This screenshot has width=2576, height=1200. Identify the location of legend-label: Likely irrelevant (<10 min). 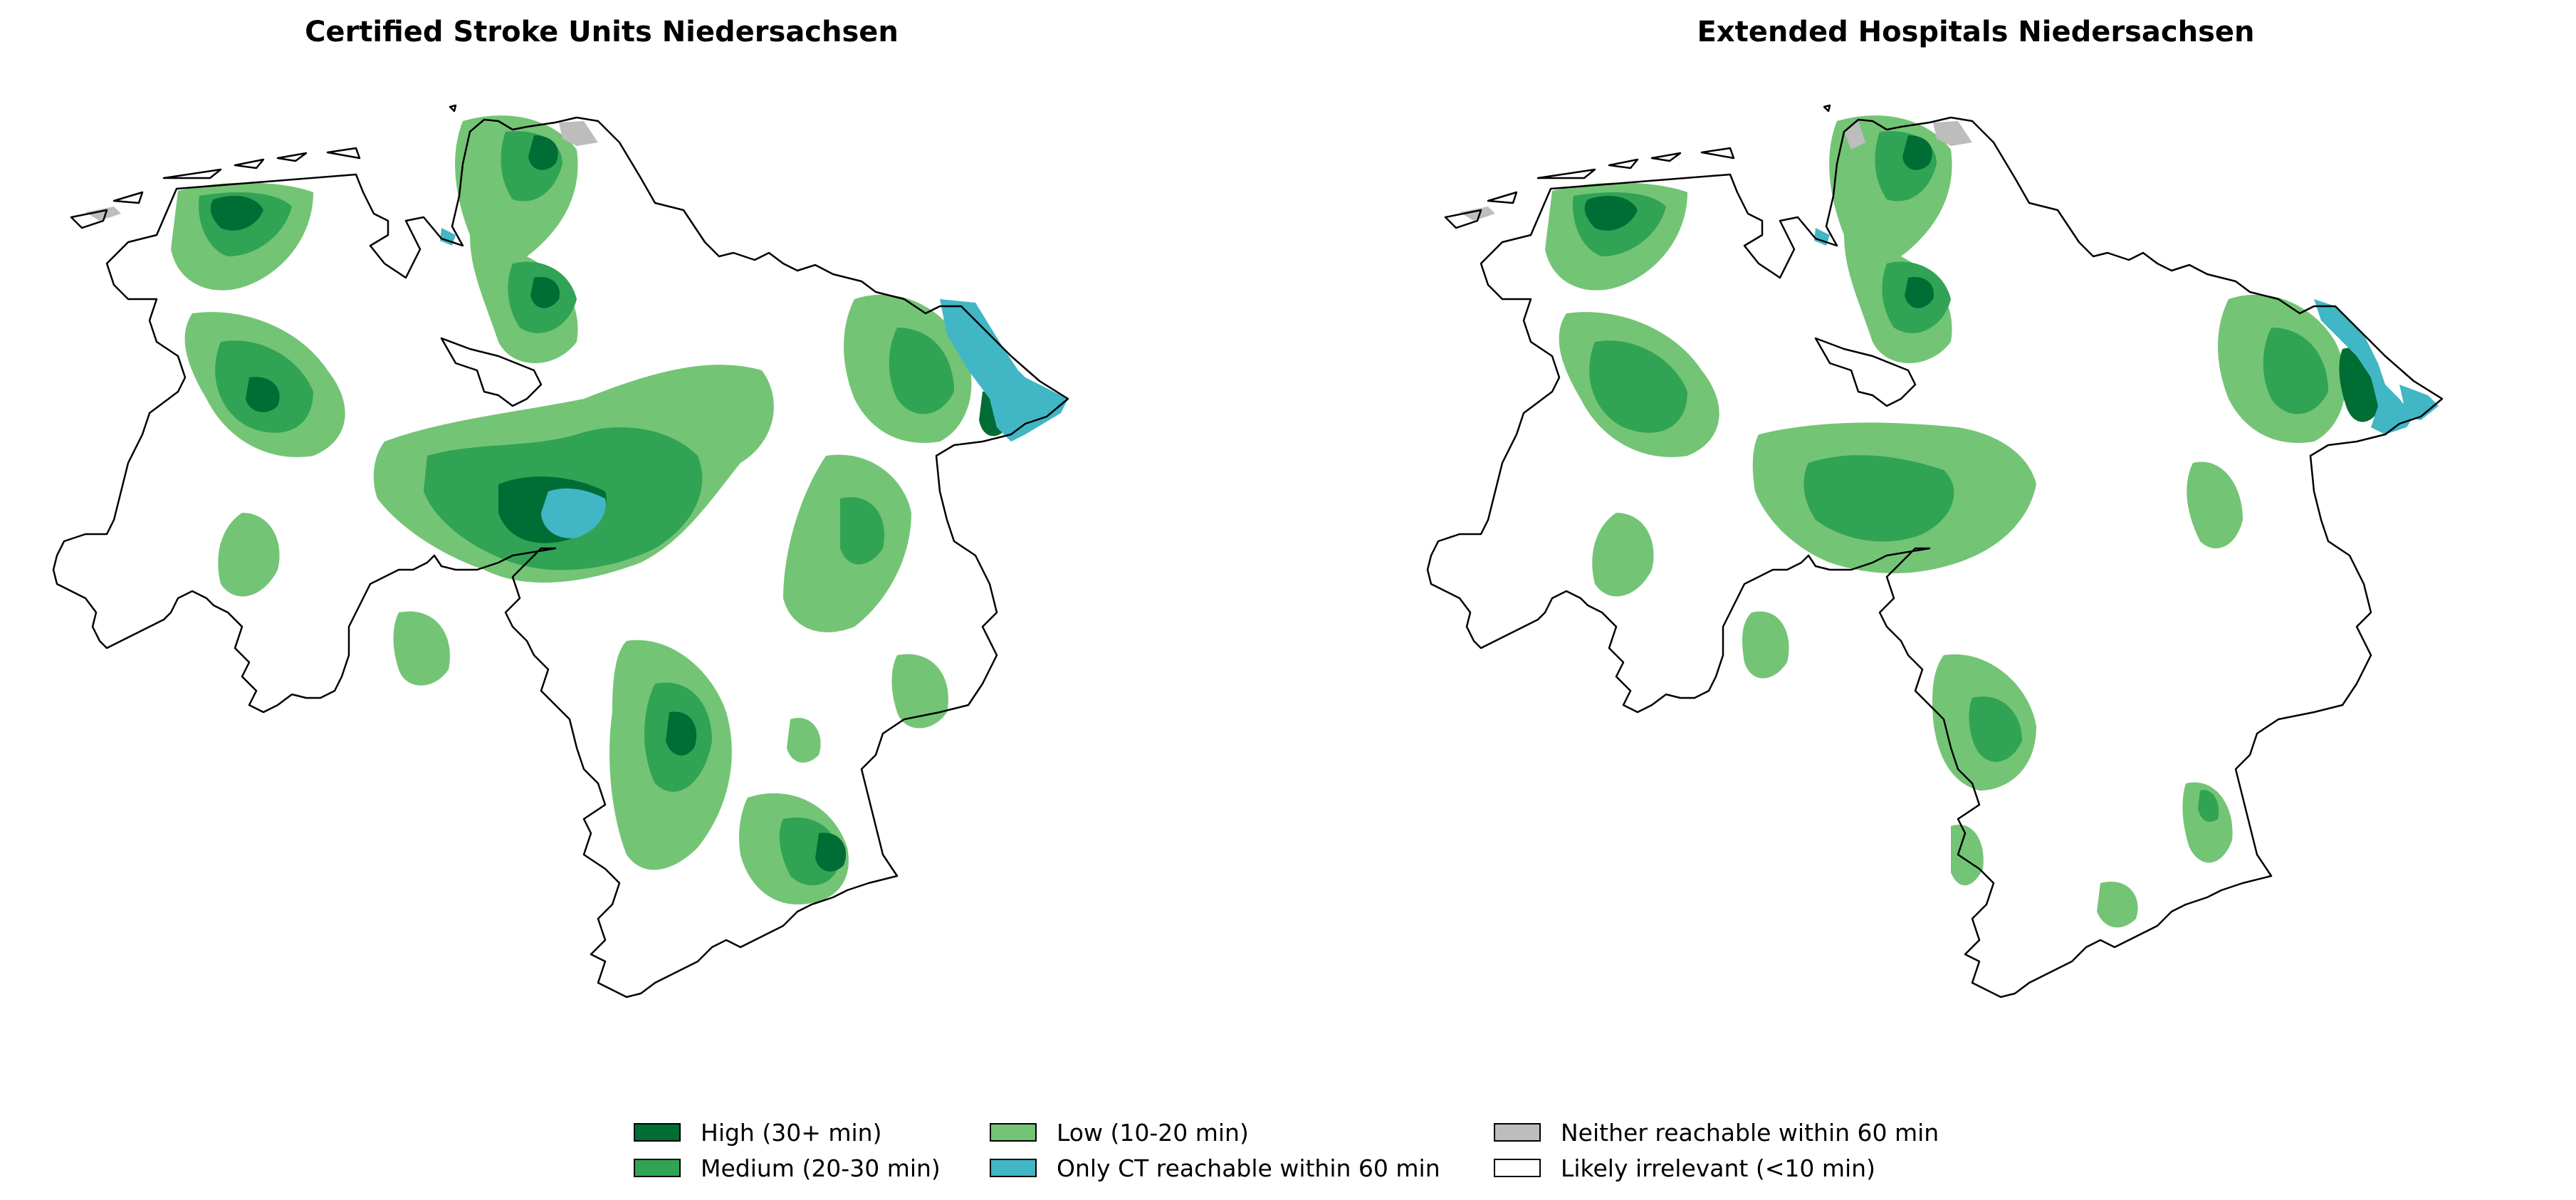
(1718, 1168).